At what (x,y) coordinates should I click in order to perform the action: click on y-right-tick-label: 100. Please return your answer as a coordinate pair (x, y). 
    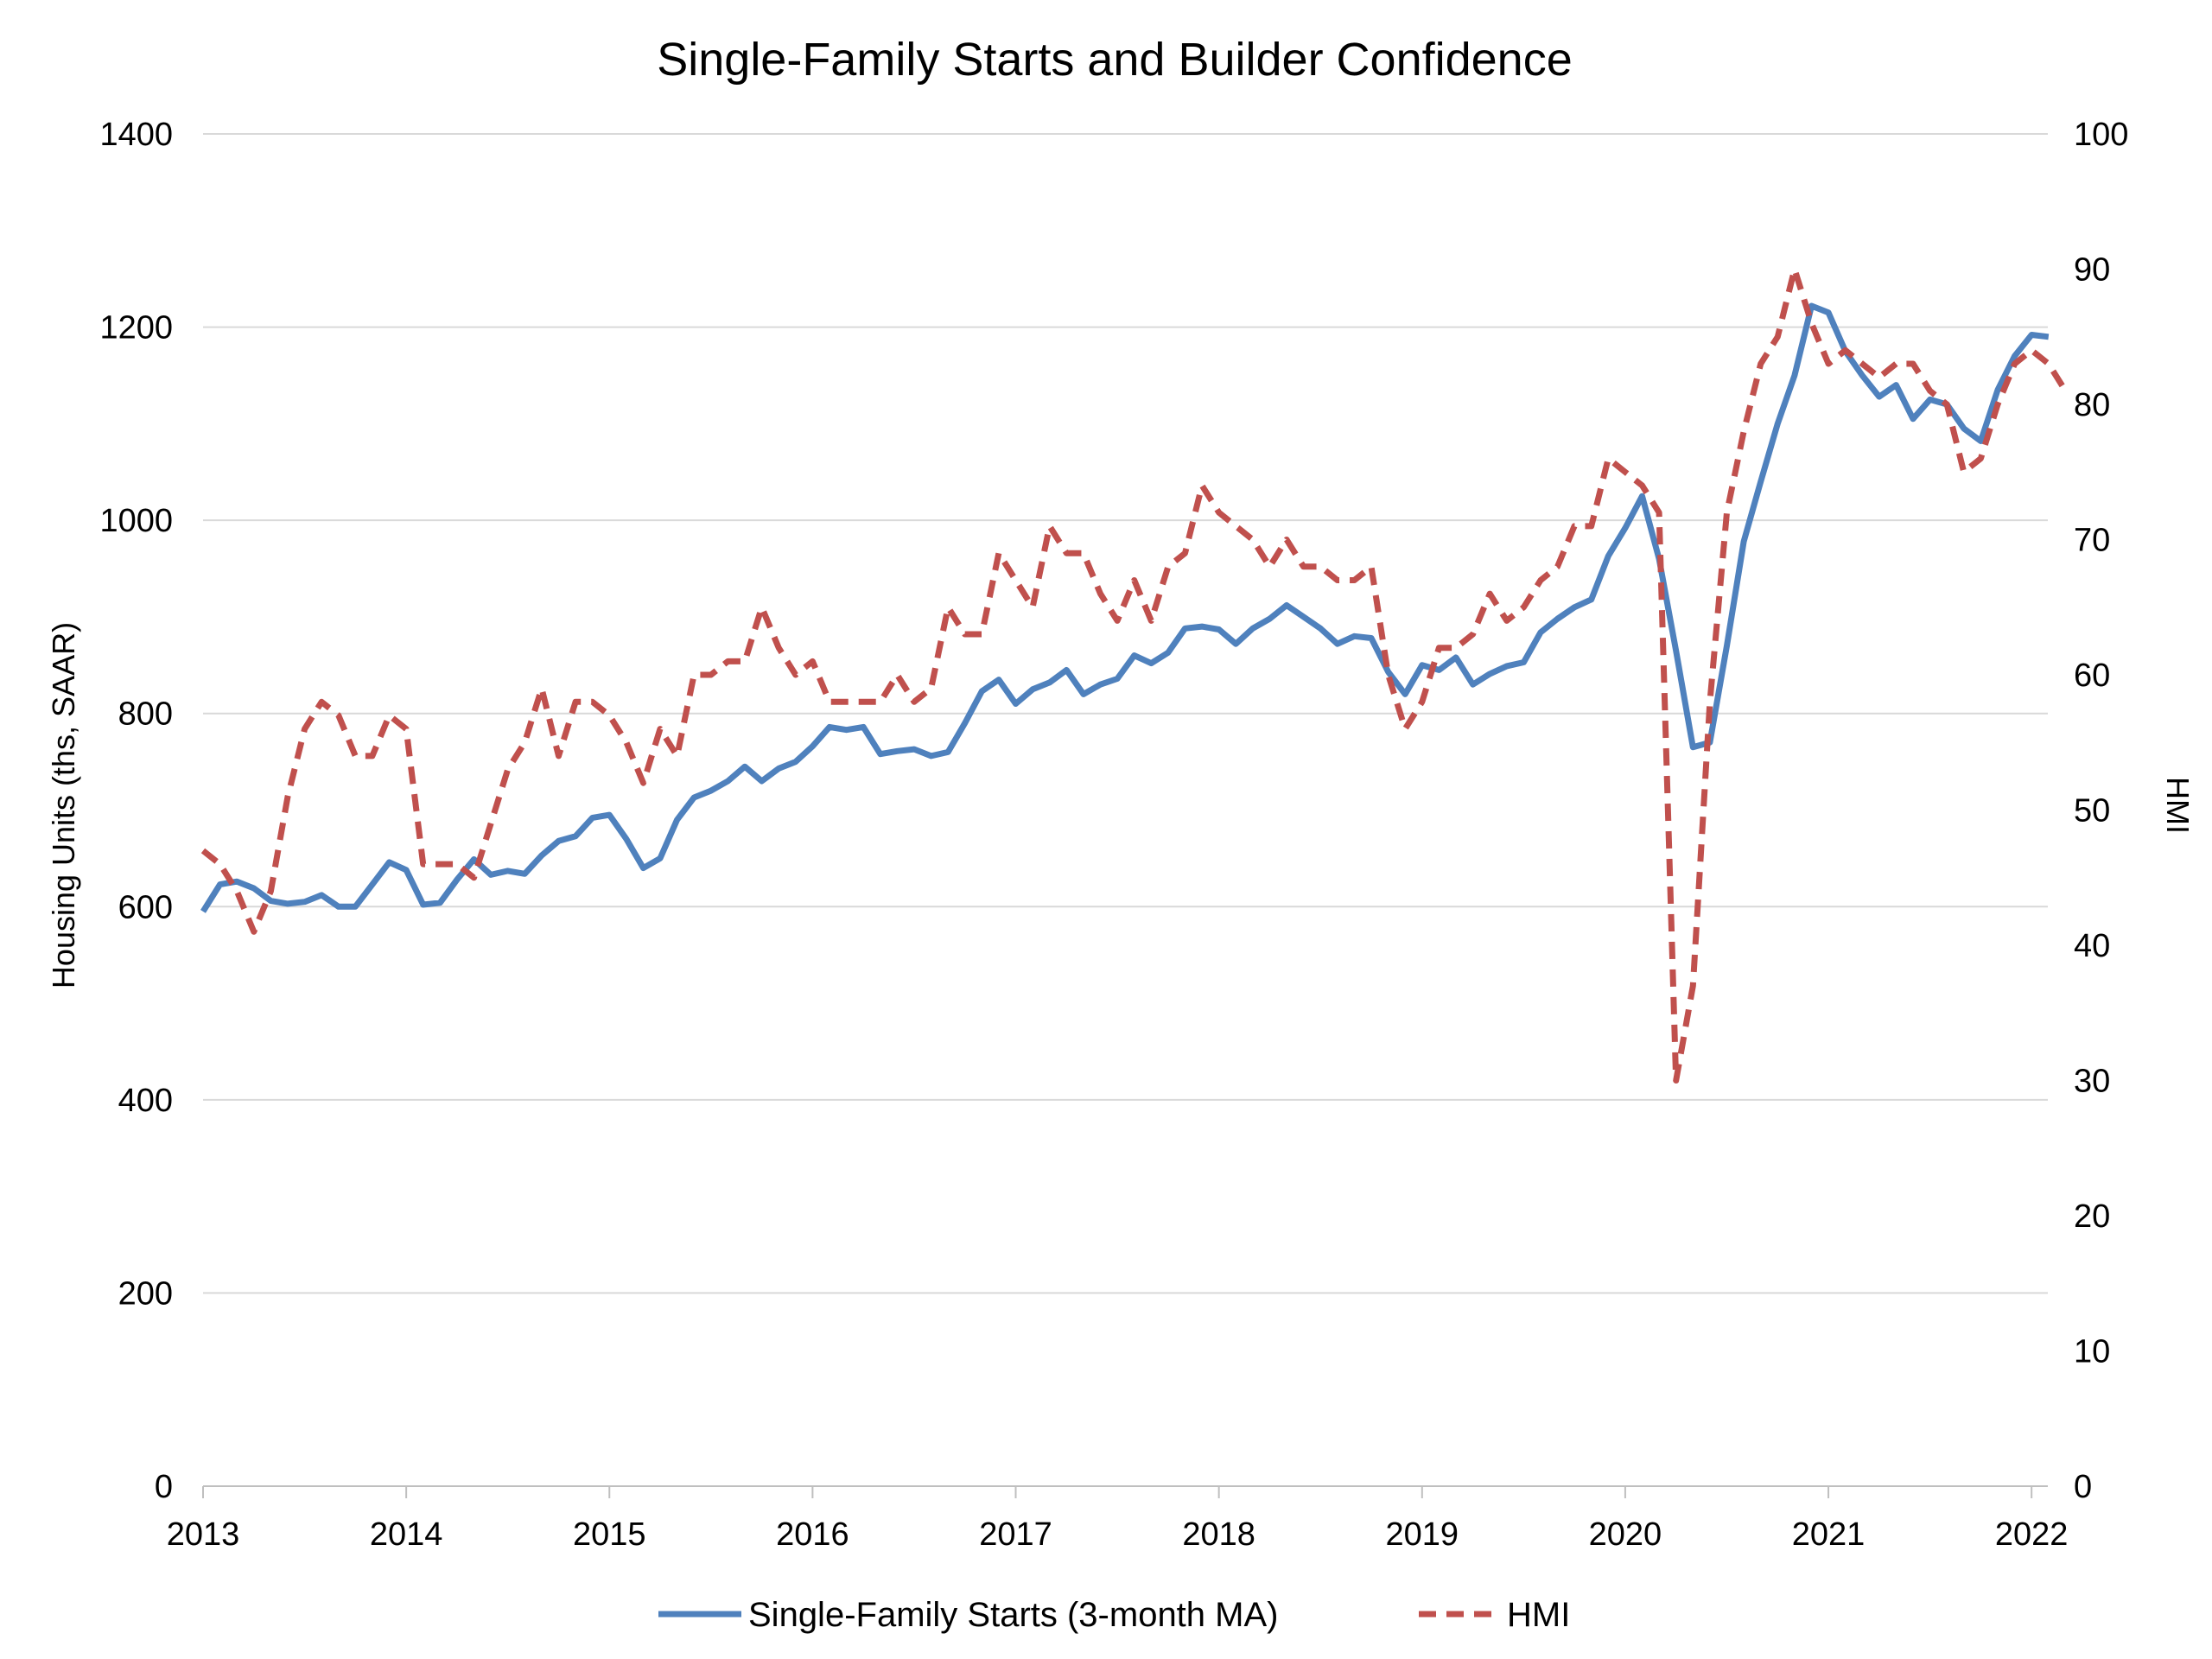
    Looking at the image, I should click on (2101, 135).